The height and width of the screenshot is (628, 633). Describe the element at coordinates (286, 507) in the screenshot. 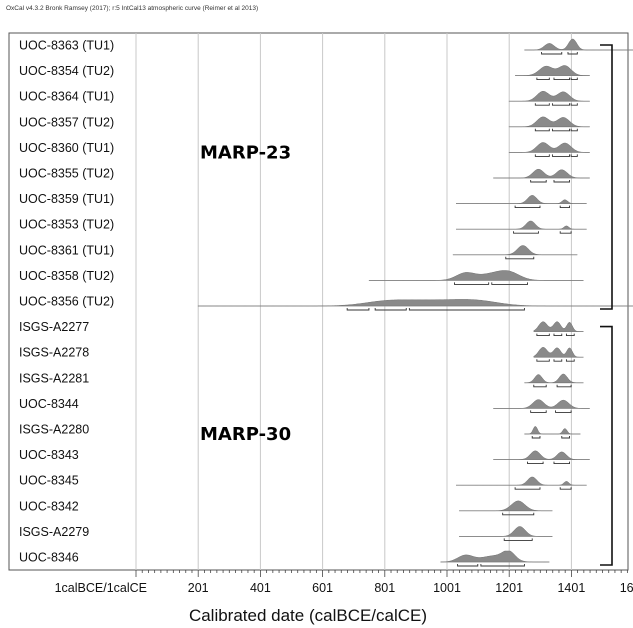

I see `sample-row: UOC-8342` at that location.